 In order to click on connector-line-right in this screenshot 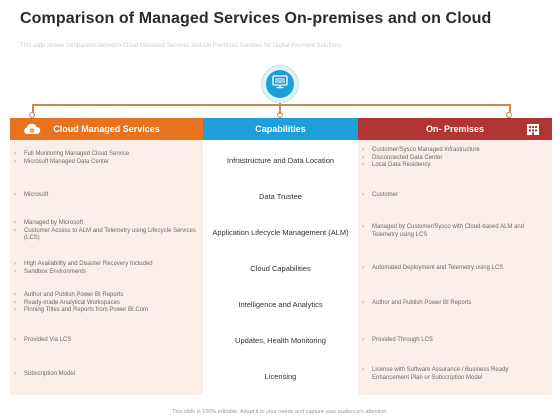, I will do `click(510, 109)`.